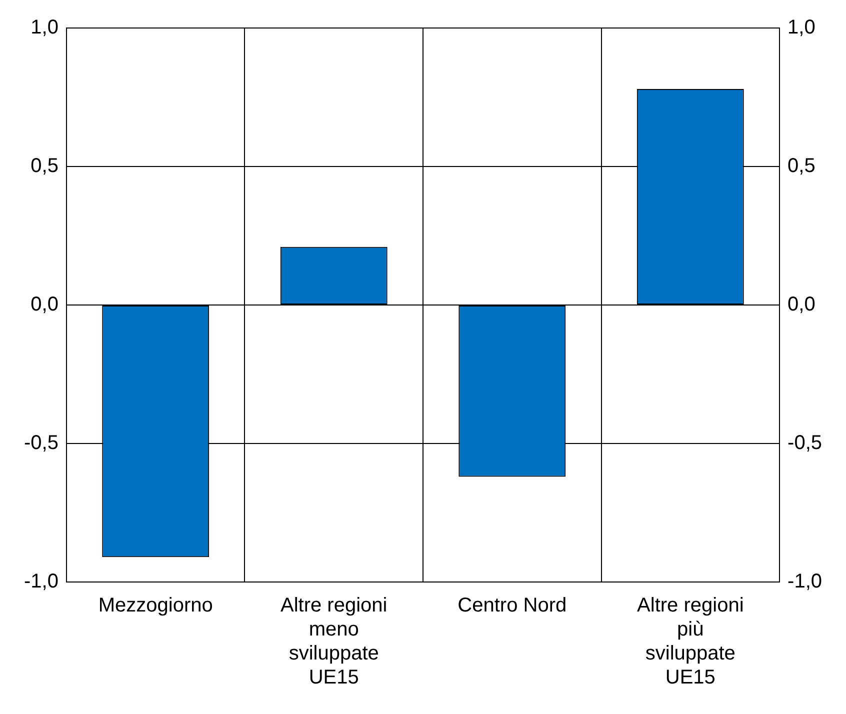  I want to click on x-tick-label: Altre regioni meno sviluppate UE15, so click(334, 641).